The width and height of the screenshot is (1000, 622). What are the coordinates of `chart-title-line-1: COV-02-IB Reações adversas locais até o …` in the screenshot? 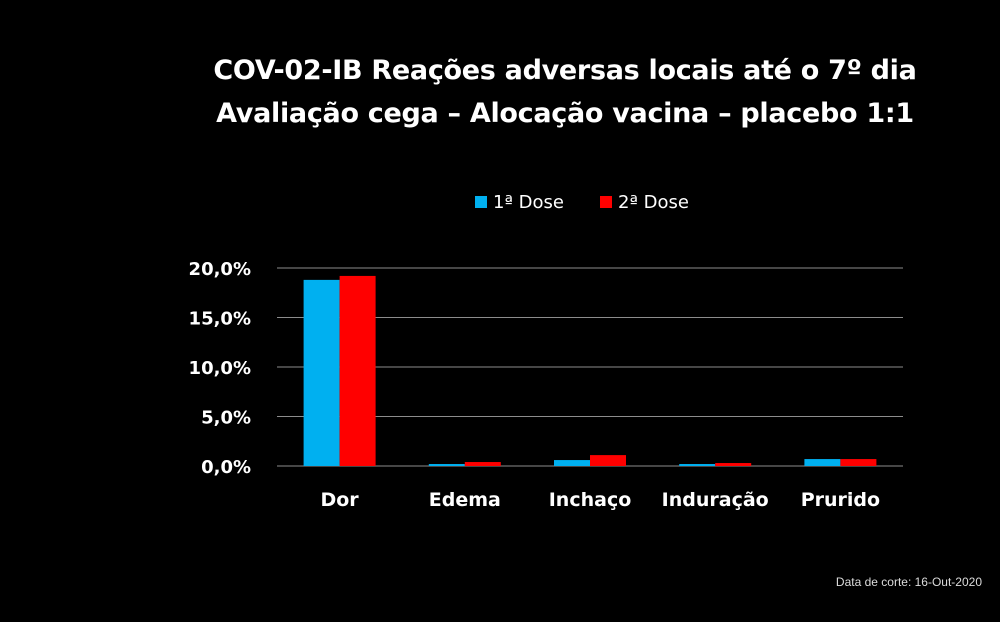 It's located at (565, 70).